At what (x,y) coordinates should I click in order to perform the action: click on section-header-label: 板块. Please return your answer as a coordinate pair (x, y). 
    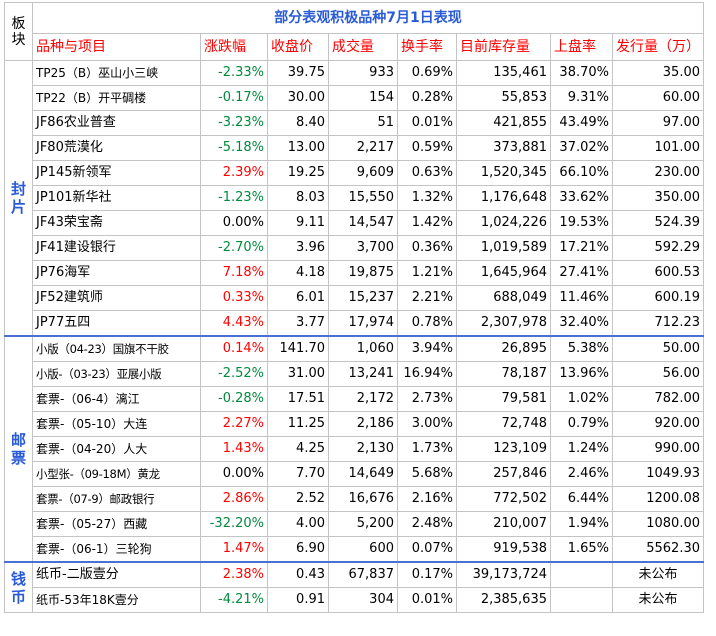
    Looking at the image, I should click on (18, 31).